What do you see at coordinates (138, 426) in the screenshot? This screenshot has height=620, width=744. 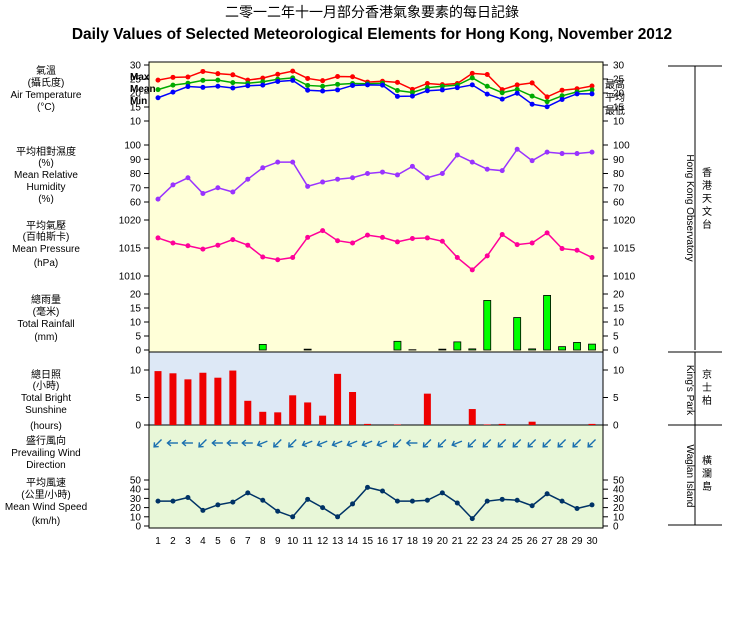 I see `sunshine-tick-label: 0` at bounding box center [138, 426].